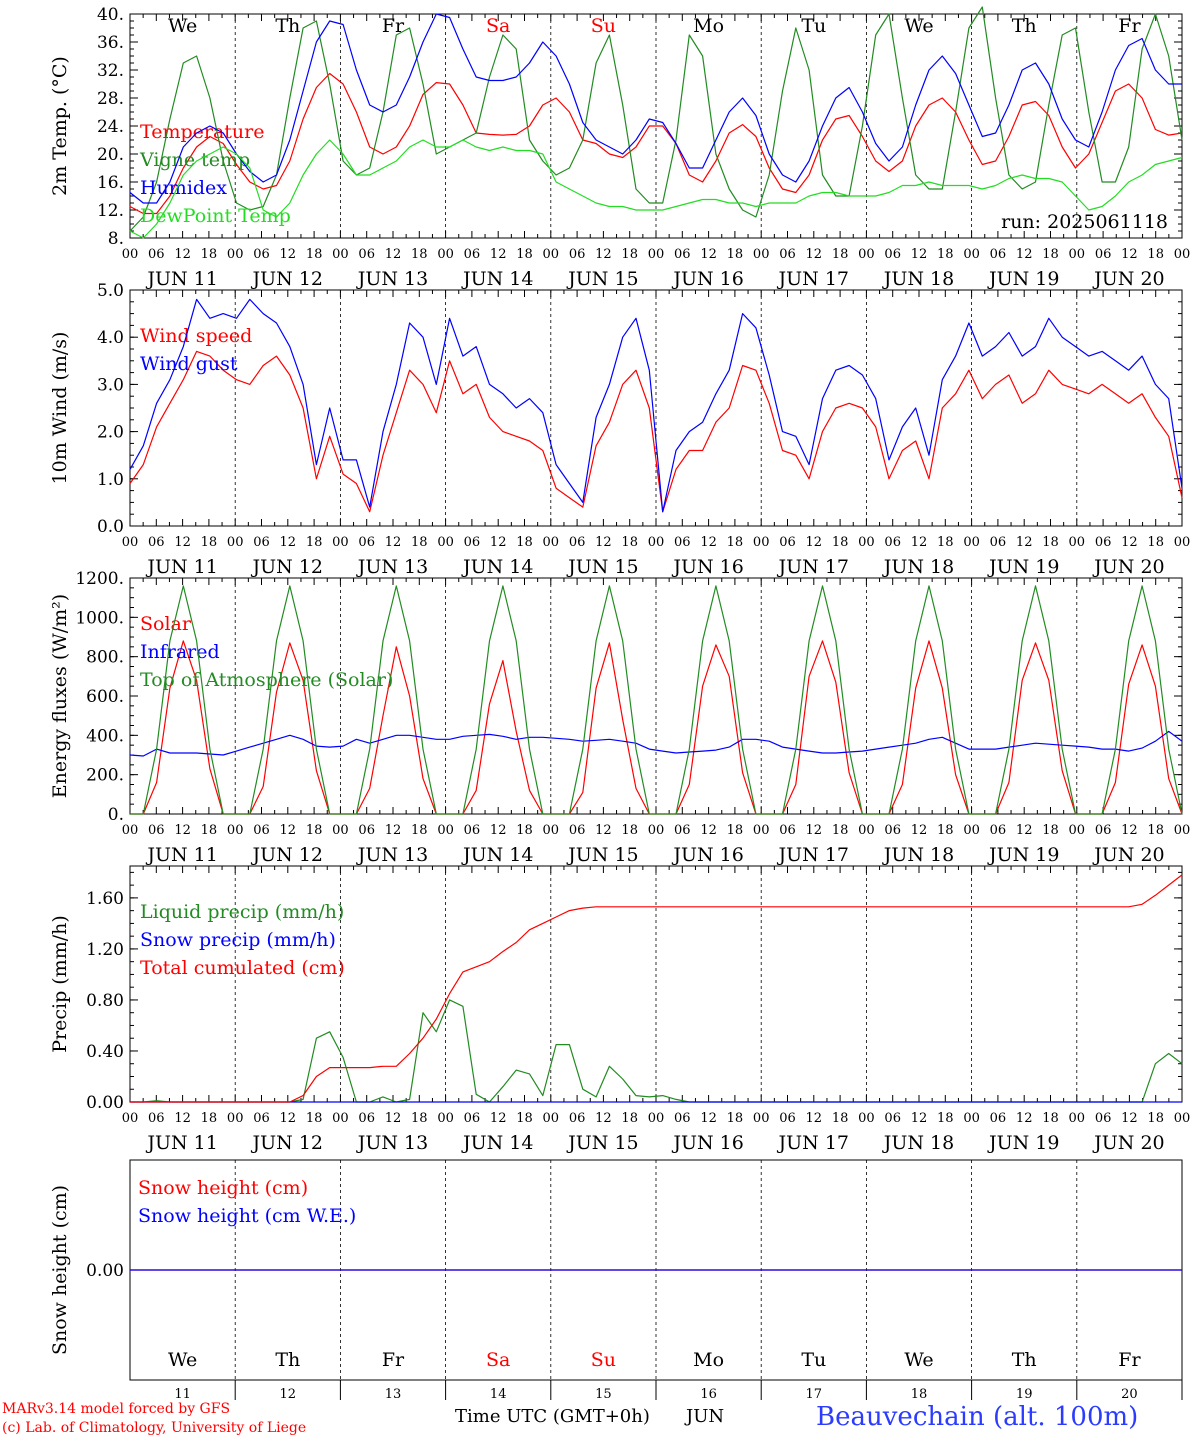 This screenshot has width=1194, height=1440. What do you see at coordinates (116, 1409) in the screenshot?
I see `credit-line-1: MARv3.14 model forced by GFS` at bounding box center [116, 1409].